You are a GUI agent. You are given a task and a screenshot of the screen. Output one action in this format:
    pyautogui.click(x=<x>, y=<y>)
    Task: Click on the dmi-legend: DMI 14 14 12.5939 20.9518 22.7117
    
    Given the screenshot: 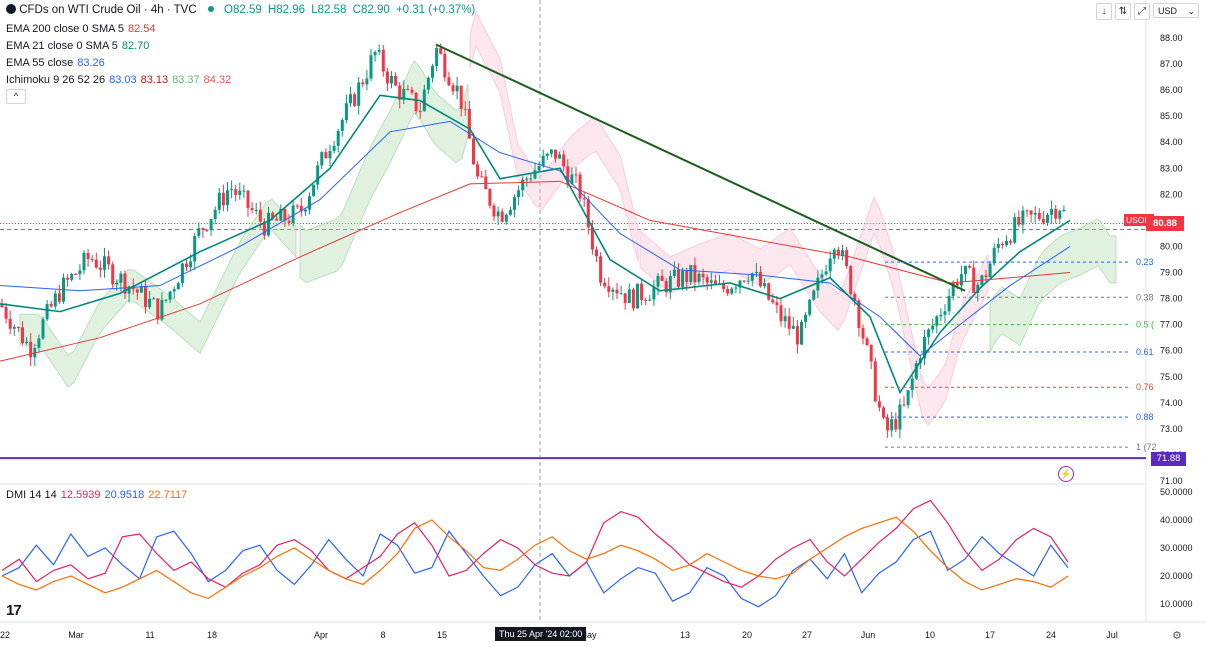 What is the action you would take?
    pyautogui.click(x=97, y=495)
    